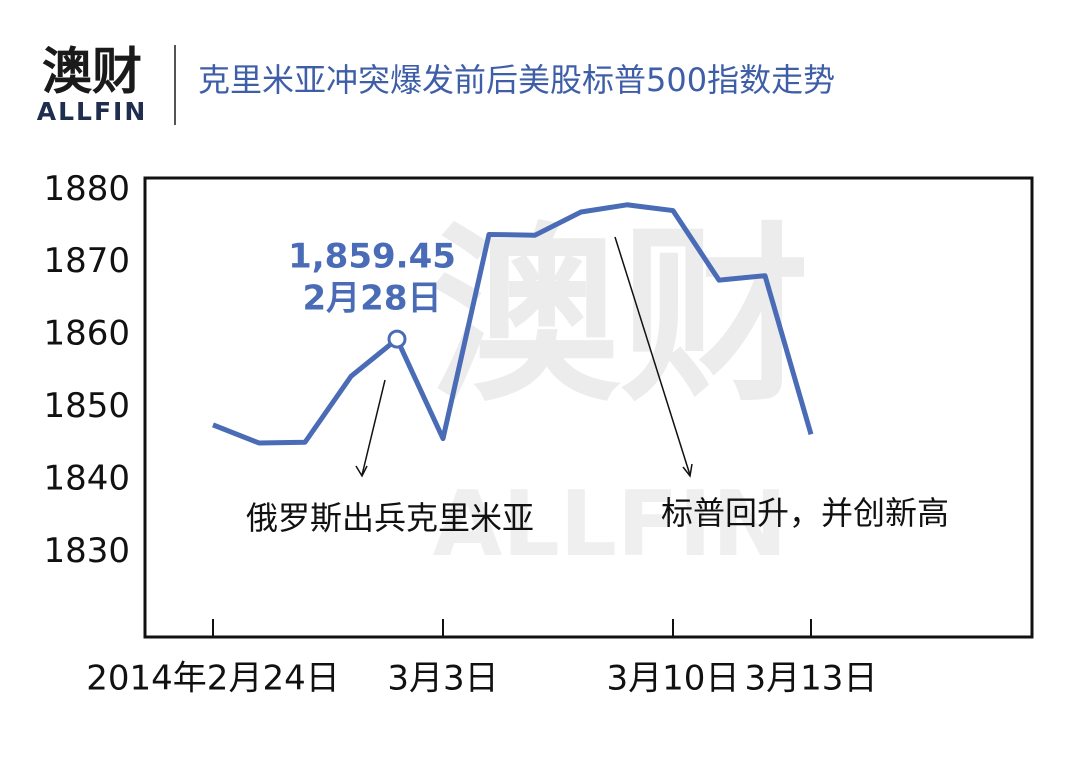  What do you see at coordinates (397, 339) in the screenshot?
I see `highlight-marker` at bounding box center [397, 339].